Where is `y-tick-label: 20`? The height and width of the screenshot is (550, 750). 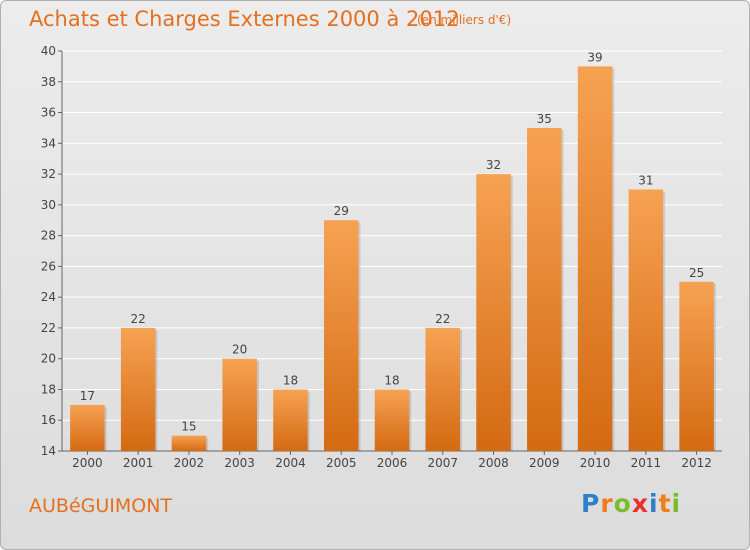 y-tick-label: 20 is located at coordinates (48, 359).